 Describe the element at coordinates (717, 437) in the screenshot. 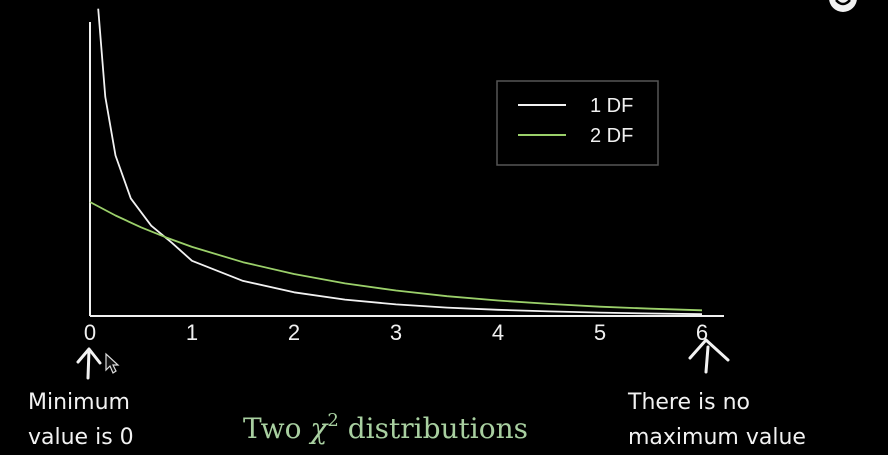

I see `max-annotation-line2: maximum value` at that location.